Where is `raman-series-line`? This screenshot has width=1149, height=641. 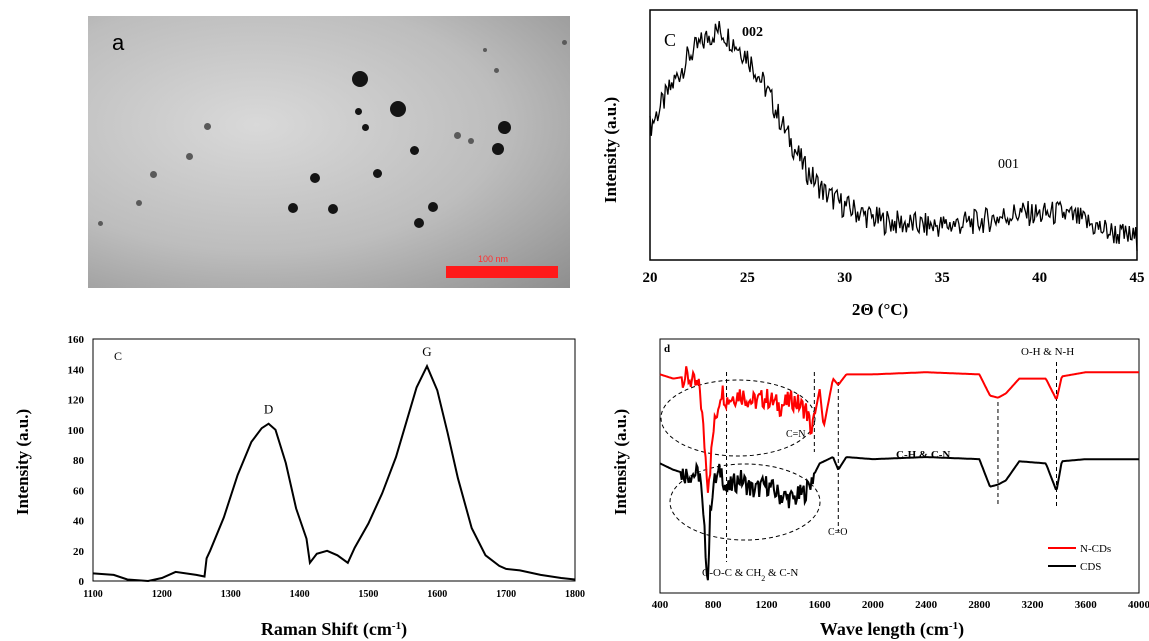 raman-series-line is located at coordinates (334, 473).